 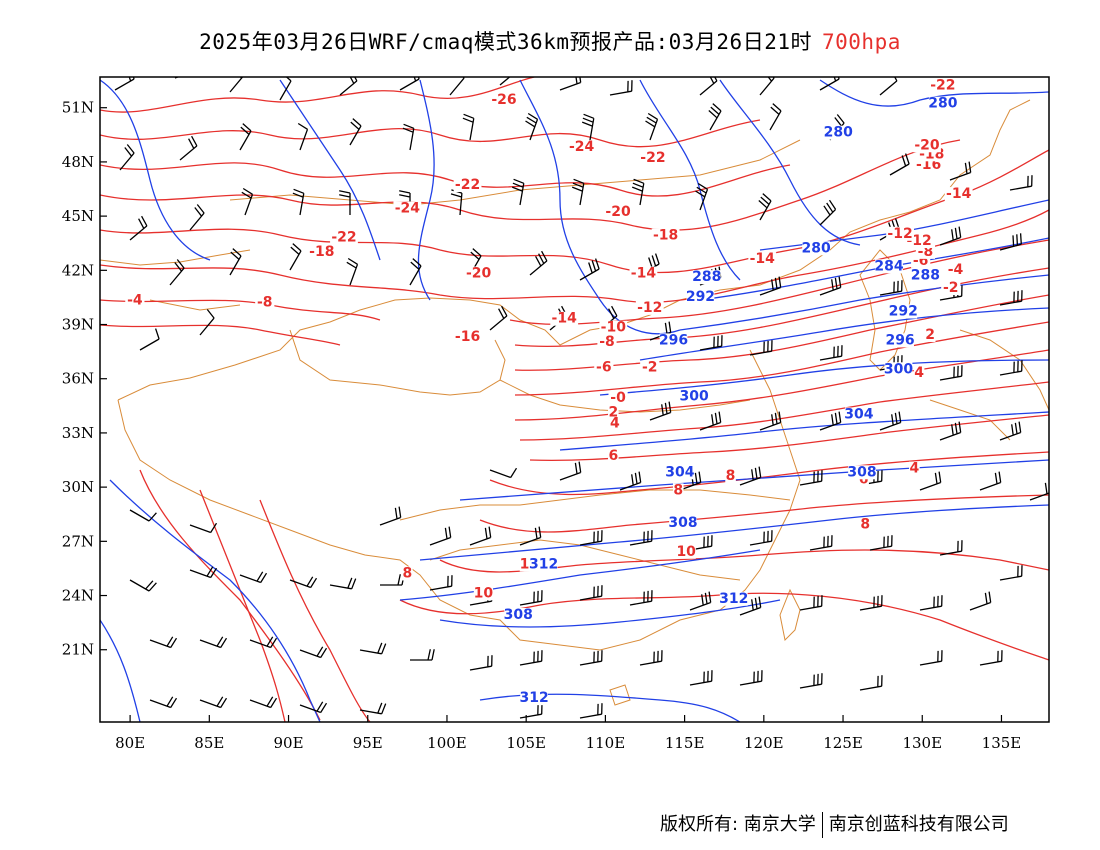 What do you see at coordinates (78, 162) in the screenshot?
I see `lat-label: 48N` at bounding box center [78, 162].